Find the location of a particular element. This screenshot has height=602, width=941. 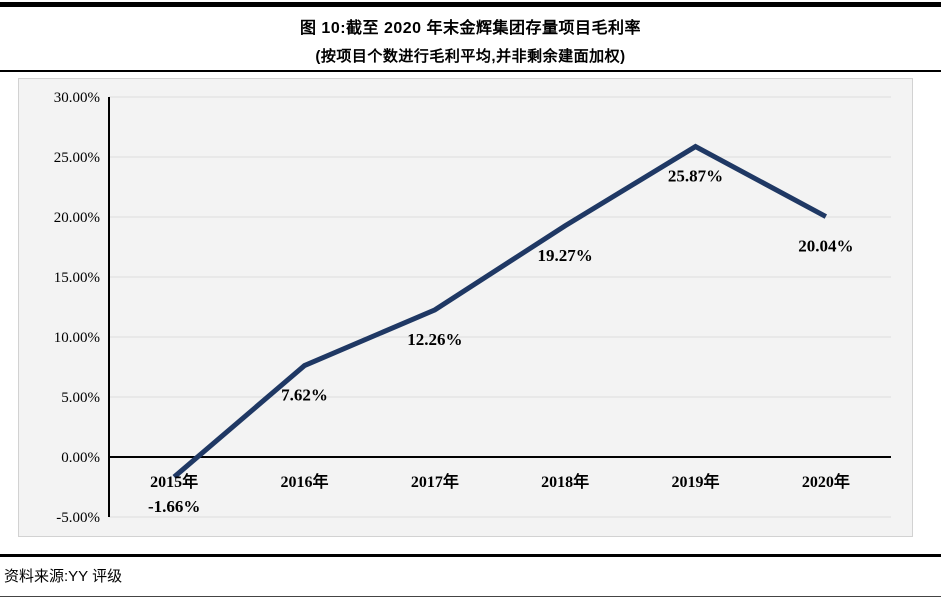

data-point-label: 20.04% is located at coordinates (825, 246).